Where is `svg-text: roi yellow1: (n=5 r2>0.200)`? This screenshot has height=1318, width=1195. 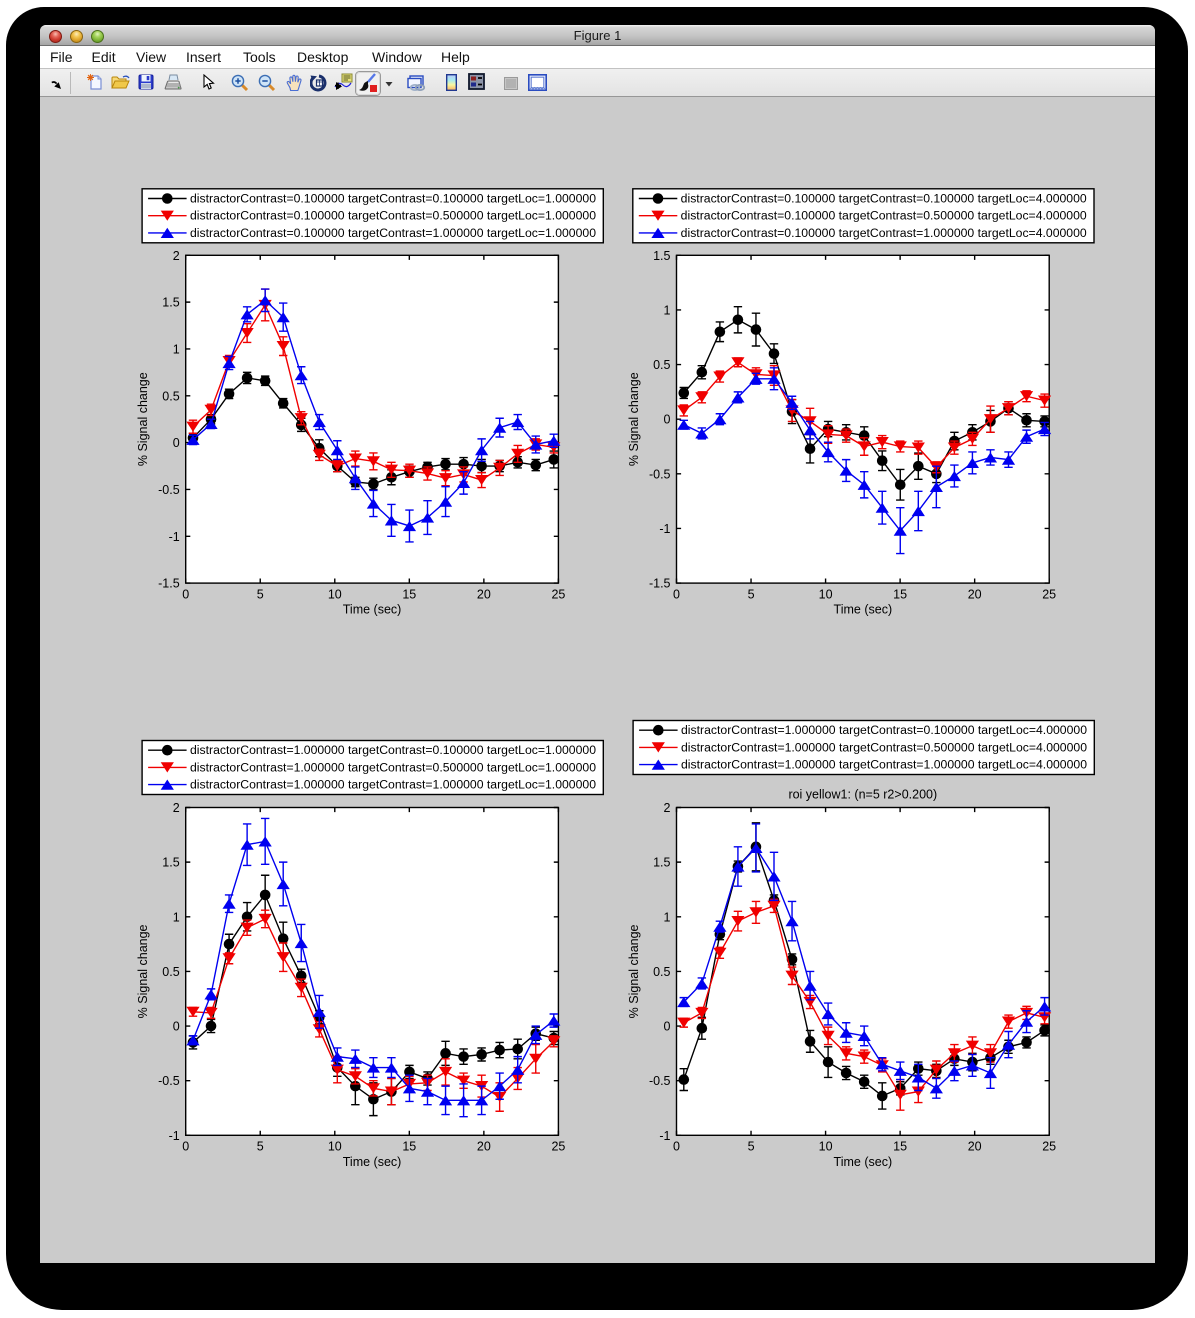 svg-text: roi yellow1: (n=5 r2>0.200) is located at coordinates (862, 795).